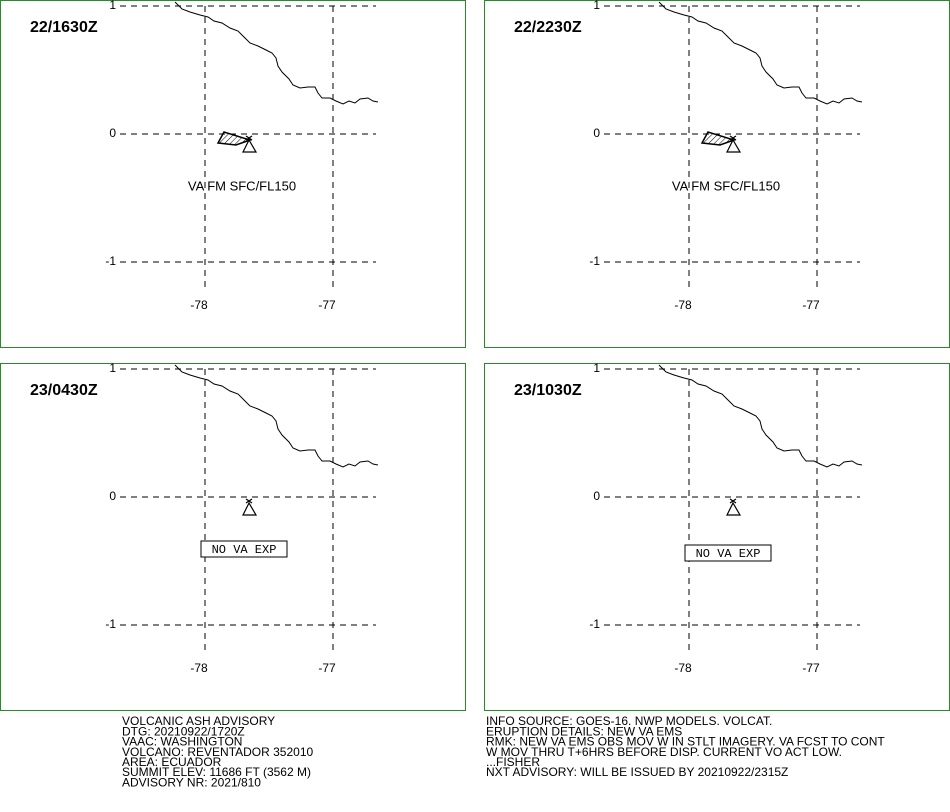 This screenshot has height=812, width=950. I want to click on valid-time: 22/1630Z, so click(64, 27).